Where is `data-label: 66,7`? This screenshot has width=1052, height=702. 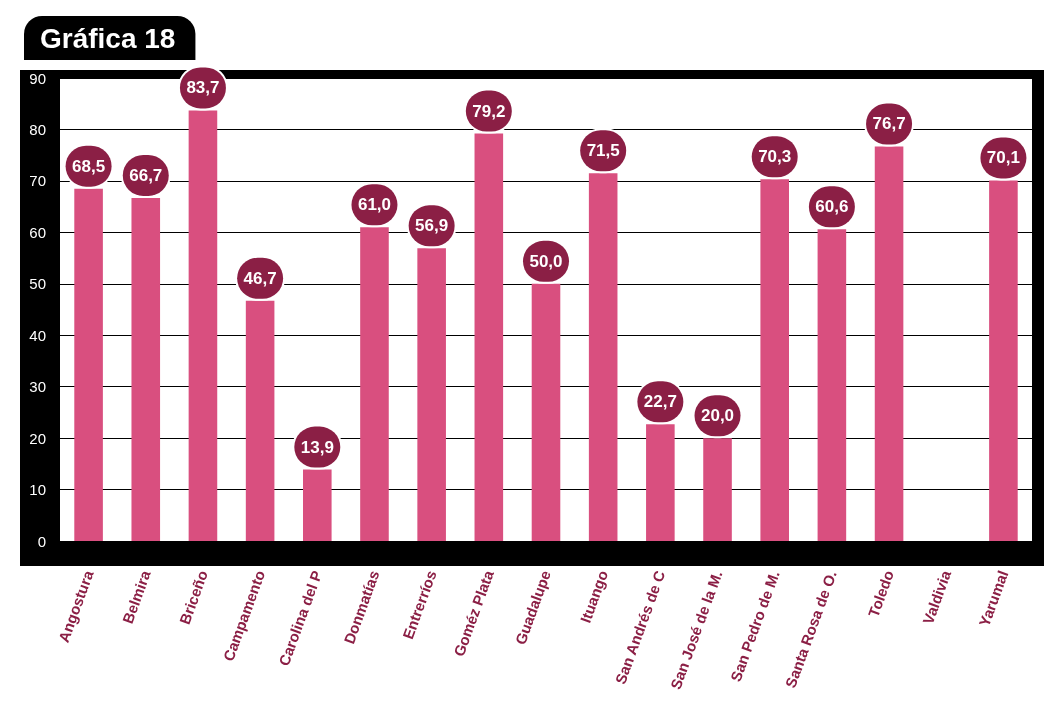
data-label: 66,7 is located at coordinates (146, 175).